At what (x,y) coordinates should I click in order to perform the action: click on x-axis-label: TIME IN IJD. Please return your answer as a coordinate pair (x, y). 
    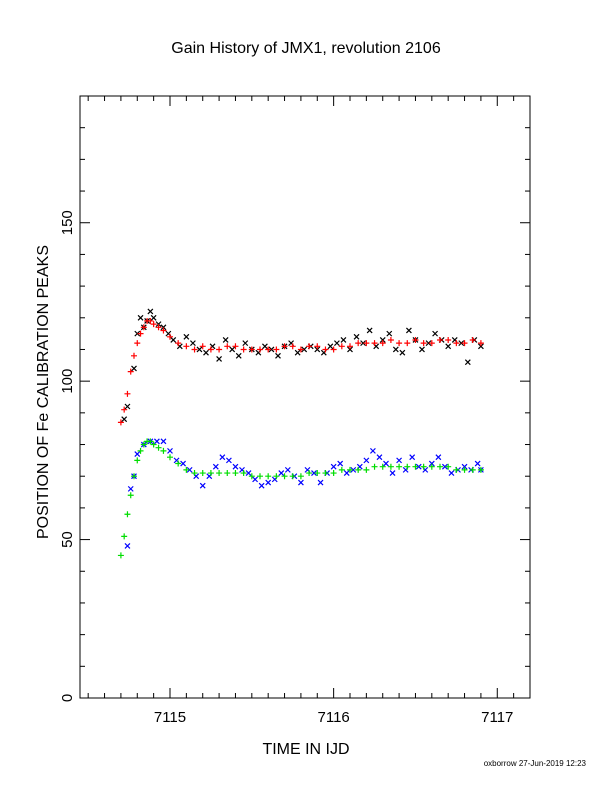
    Looking at the image, I should click on (305, 749).